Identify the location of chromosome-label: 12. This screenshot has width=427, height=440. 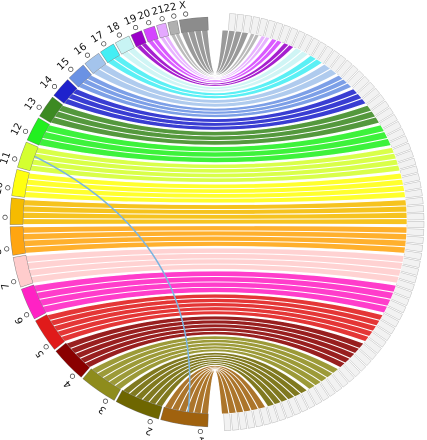
(17, 129).